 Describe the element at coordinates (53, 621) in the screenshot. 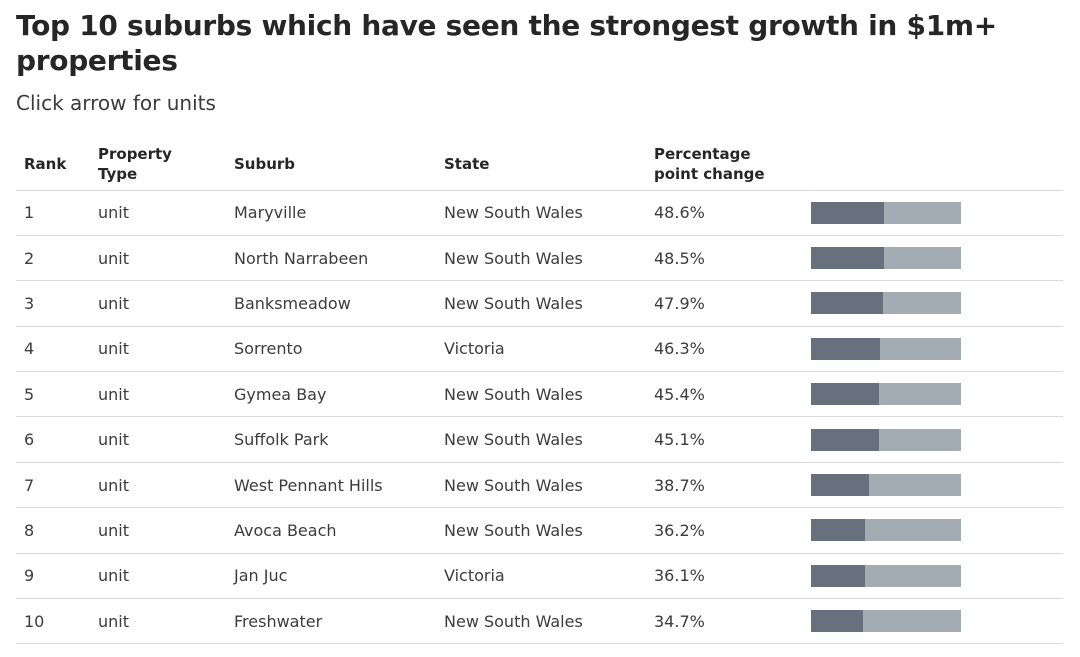

I see `rank-cell: 10` at that location.